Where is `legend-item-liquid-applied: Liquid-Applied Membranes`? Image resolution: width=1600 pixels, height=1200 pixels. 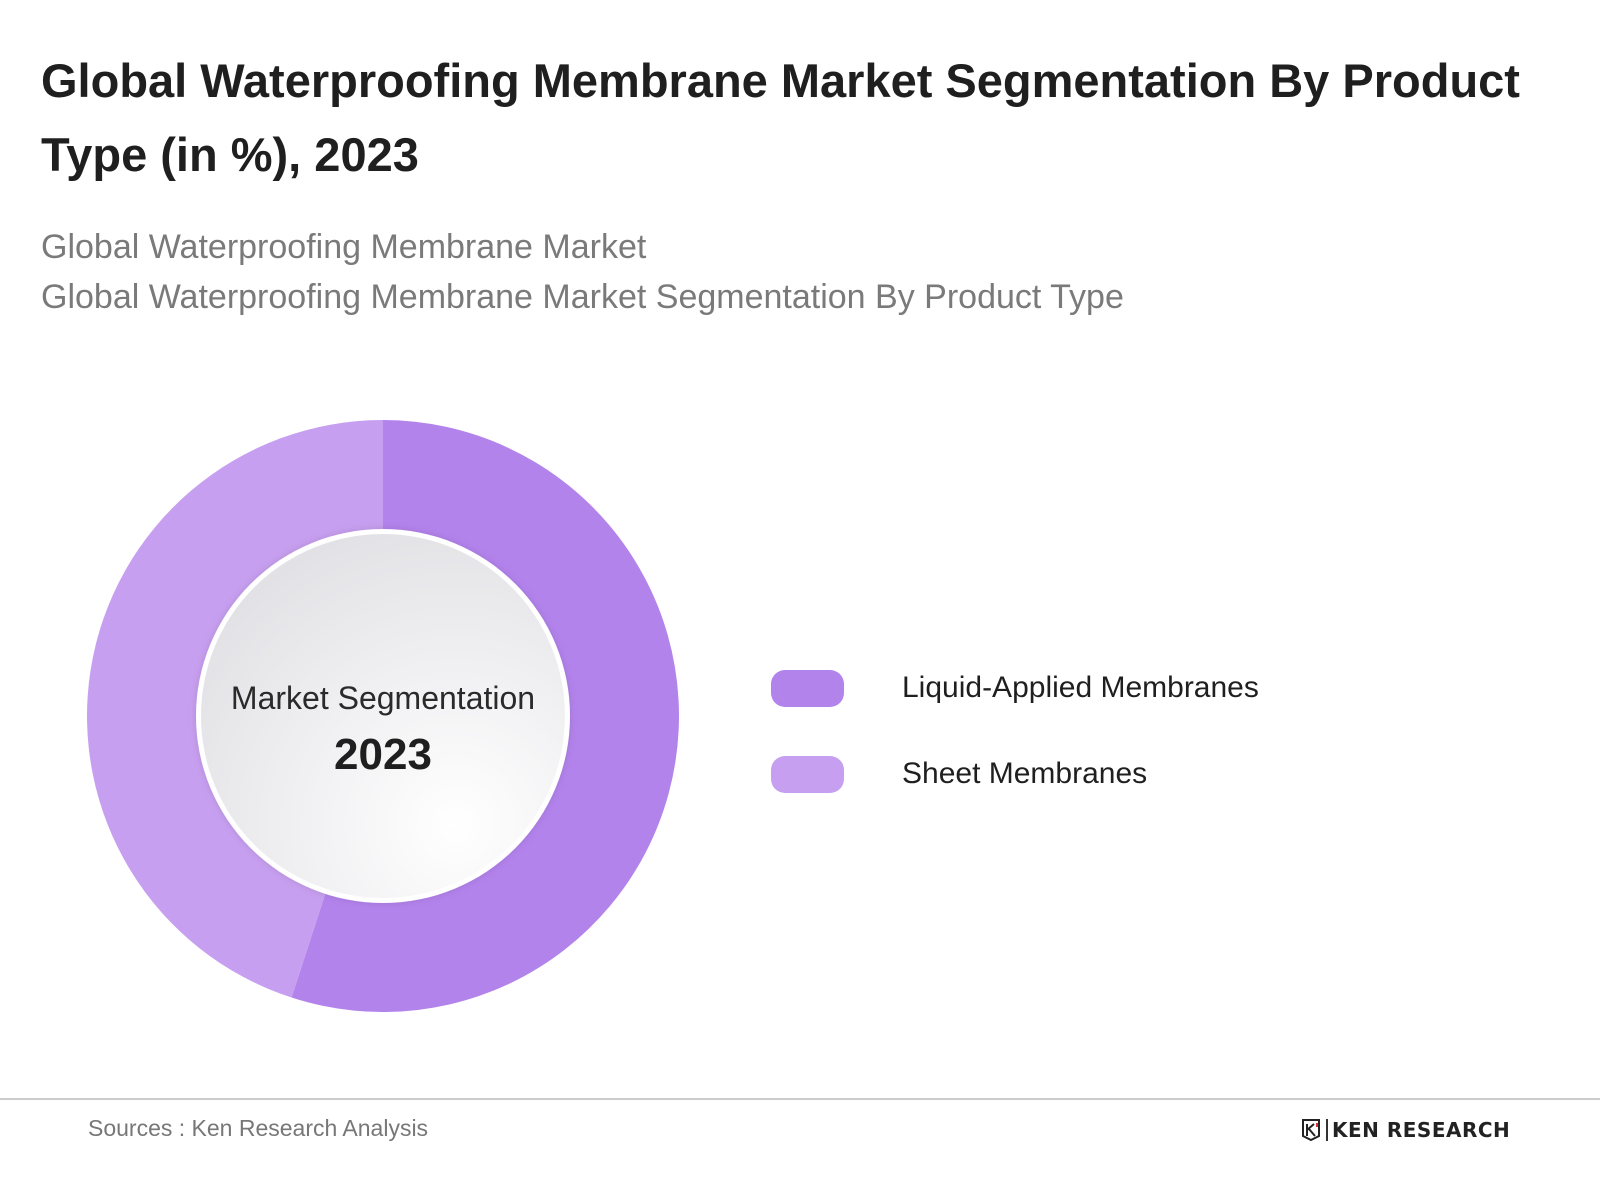
legend-item-liquid-applied: Liquid-Applied Membranes is located at coordinates (1121, 690).